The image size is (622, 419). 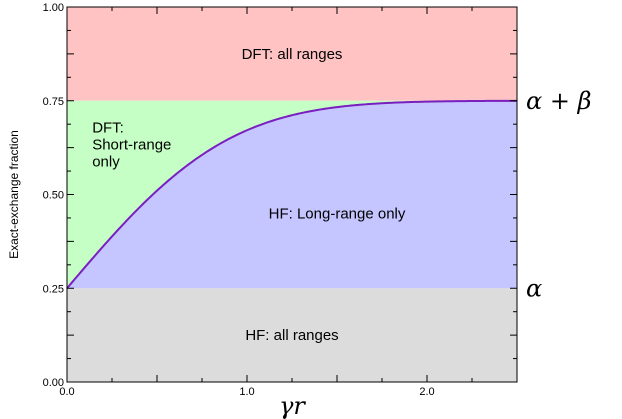 I want to click on x-tick-label: 0.0, so click(x=66, y=392).